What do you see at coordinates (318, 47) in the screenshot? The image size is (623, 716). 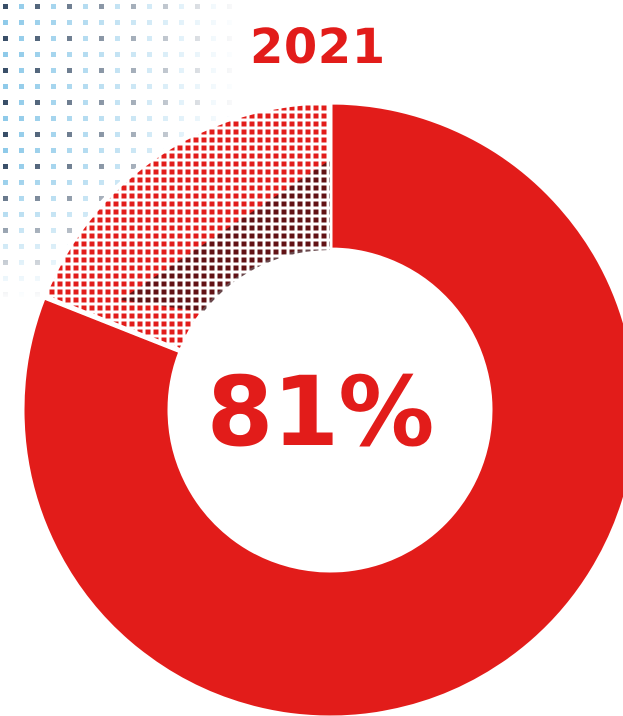 I see `chart-title: 2021` at bounding box center [318, 47].